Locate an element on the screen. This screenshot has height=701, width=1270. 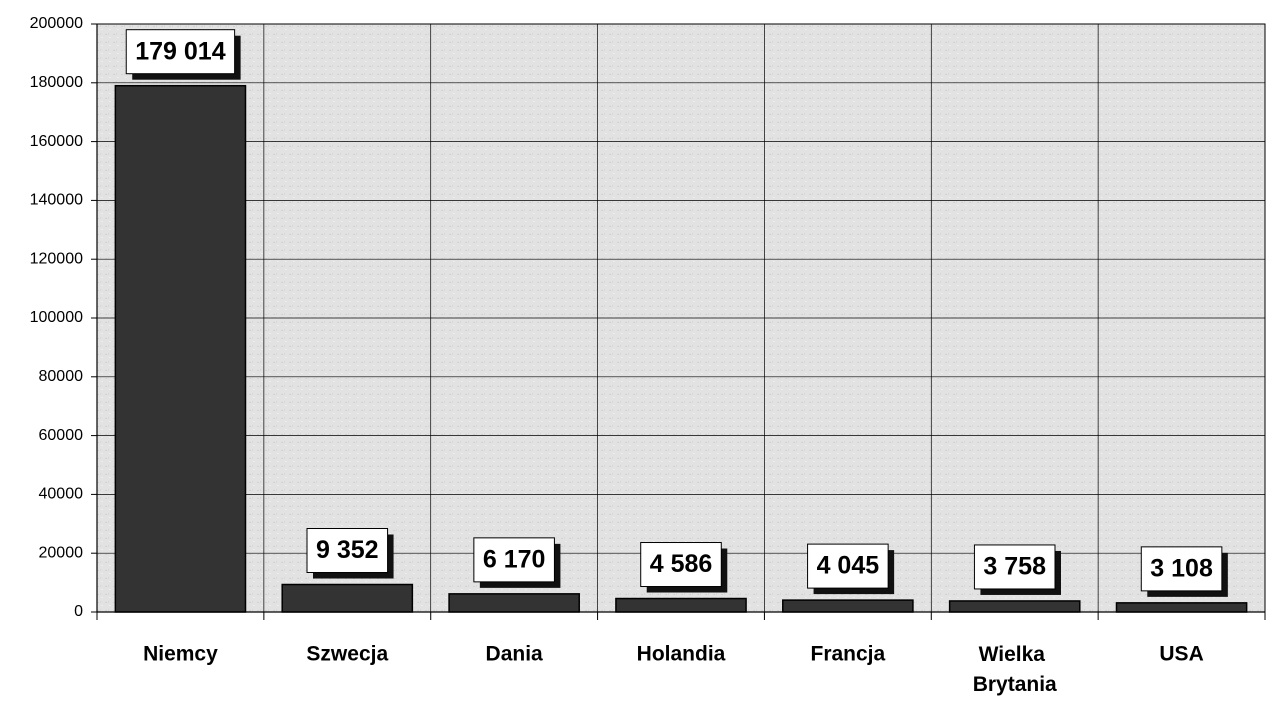
value-label: 9 352 is located at coordinates (347, 550).